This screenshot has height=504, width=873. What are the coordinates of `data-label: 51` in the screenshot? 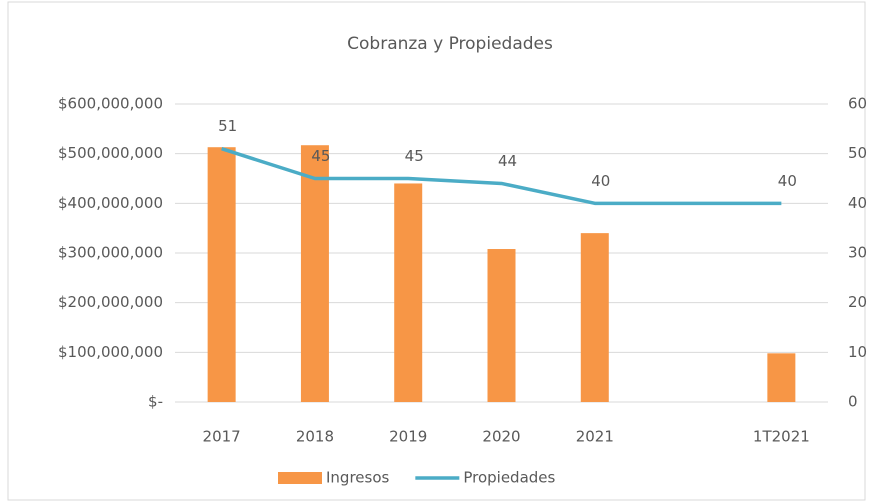 It's located at (227, 126).